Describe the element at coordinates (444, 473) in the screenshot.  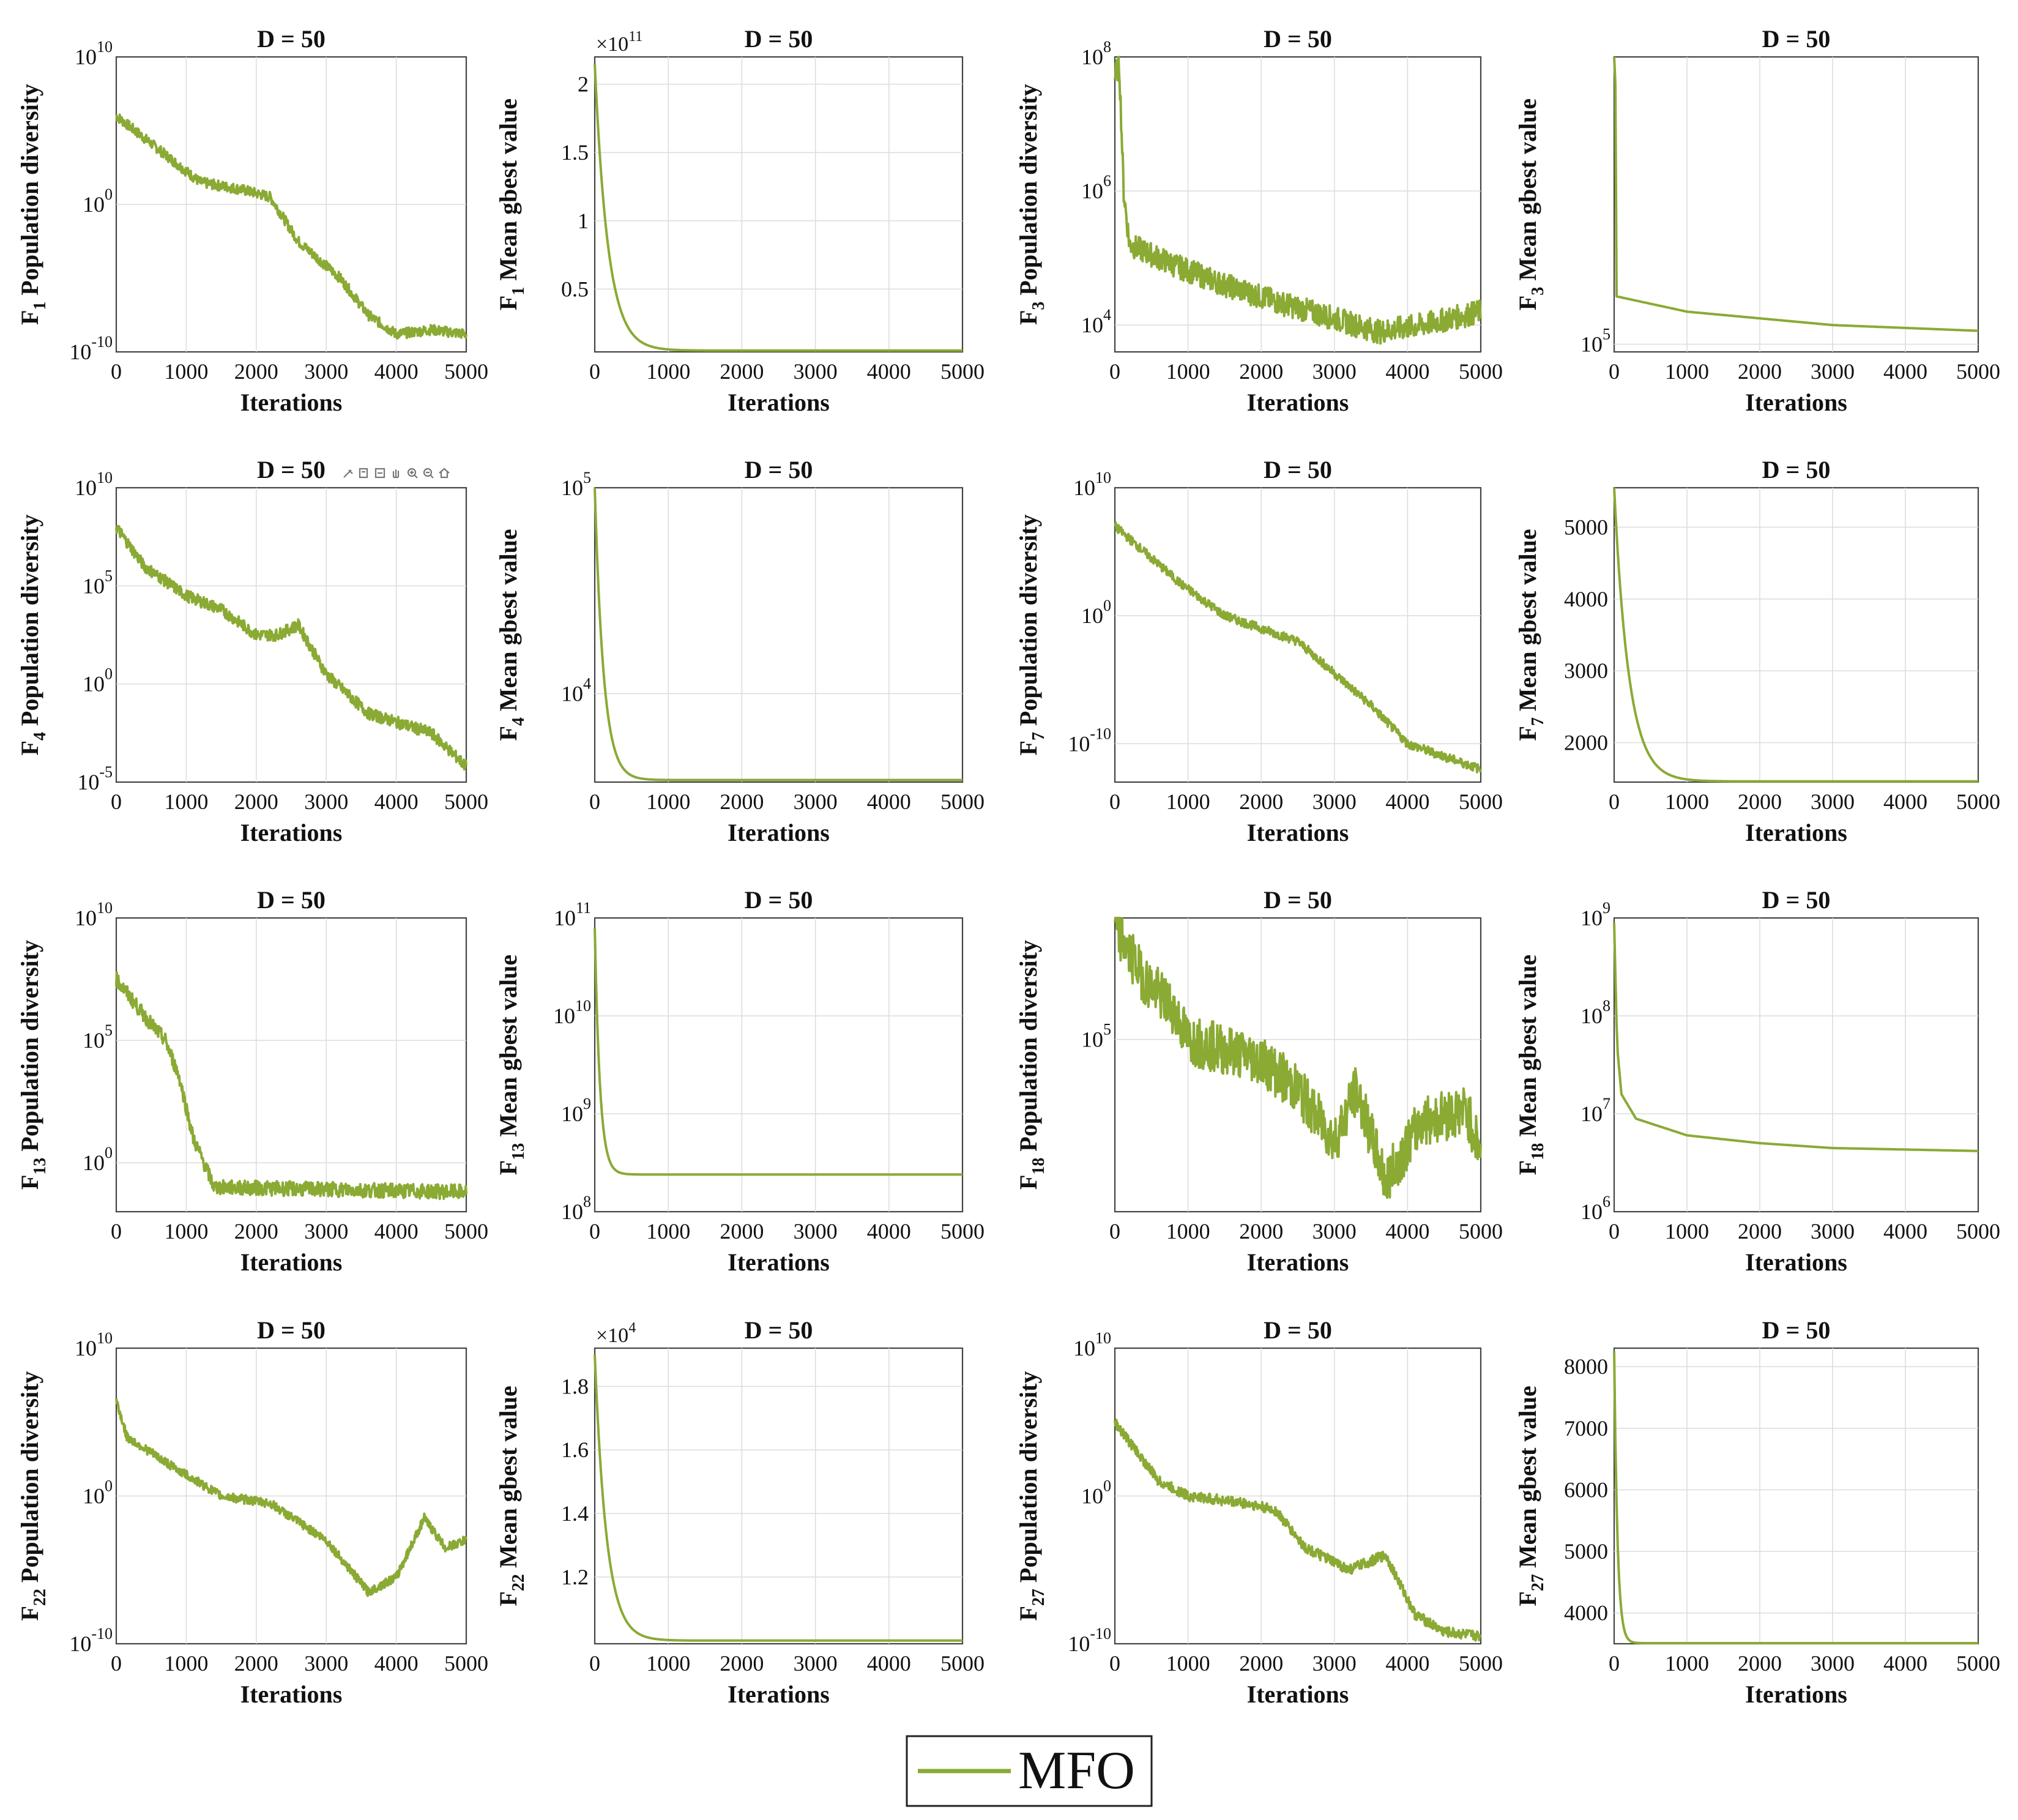
I see `home-icon` at that location.